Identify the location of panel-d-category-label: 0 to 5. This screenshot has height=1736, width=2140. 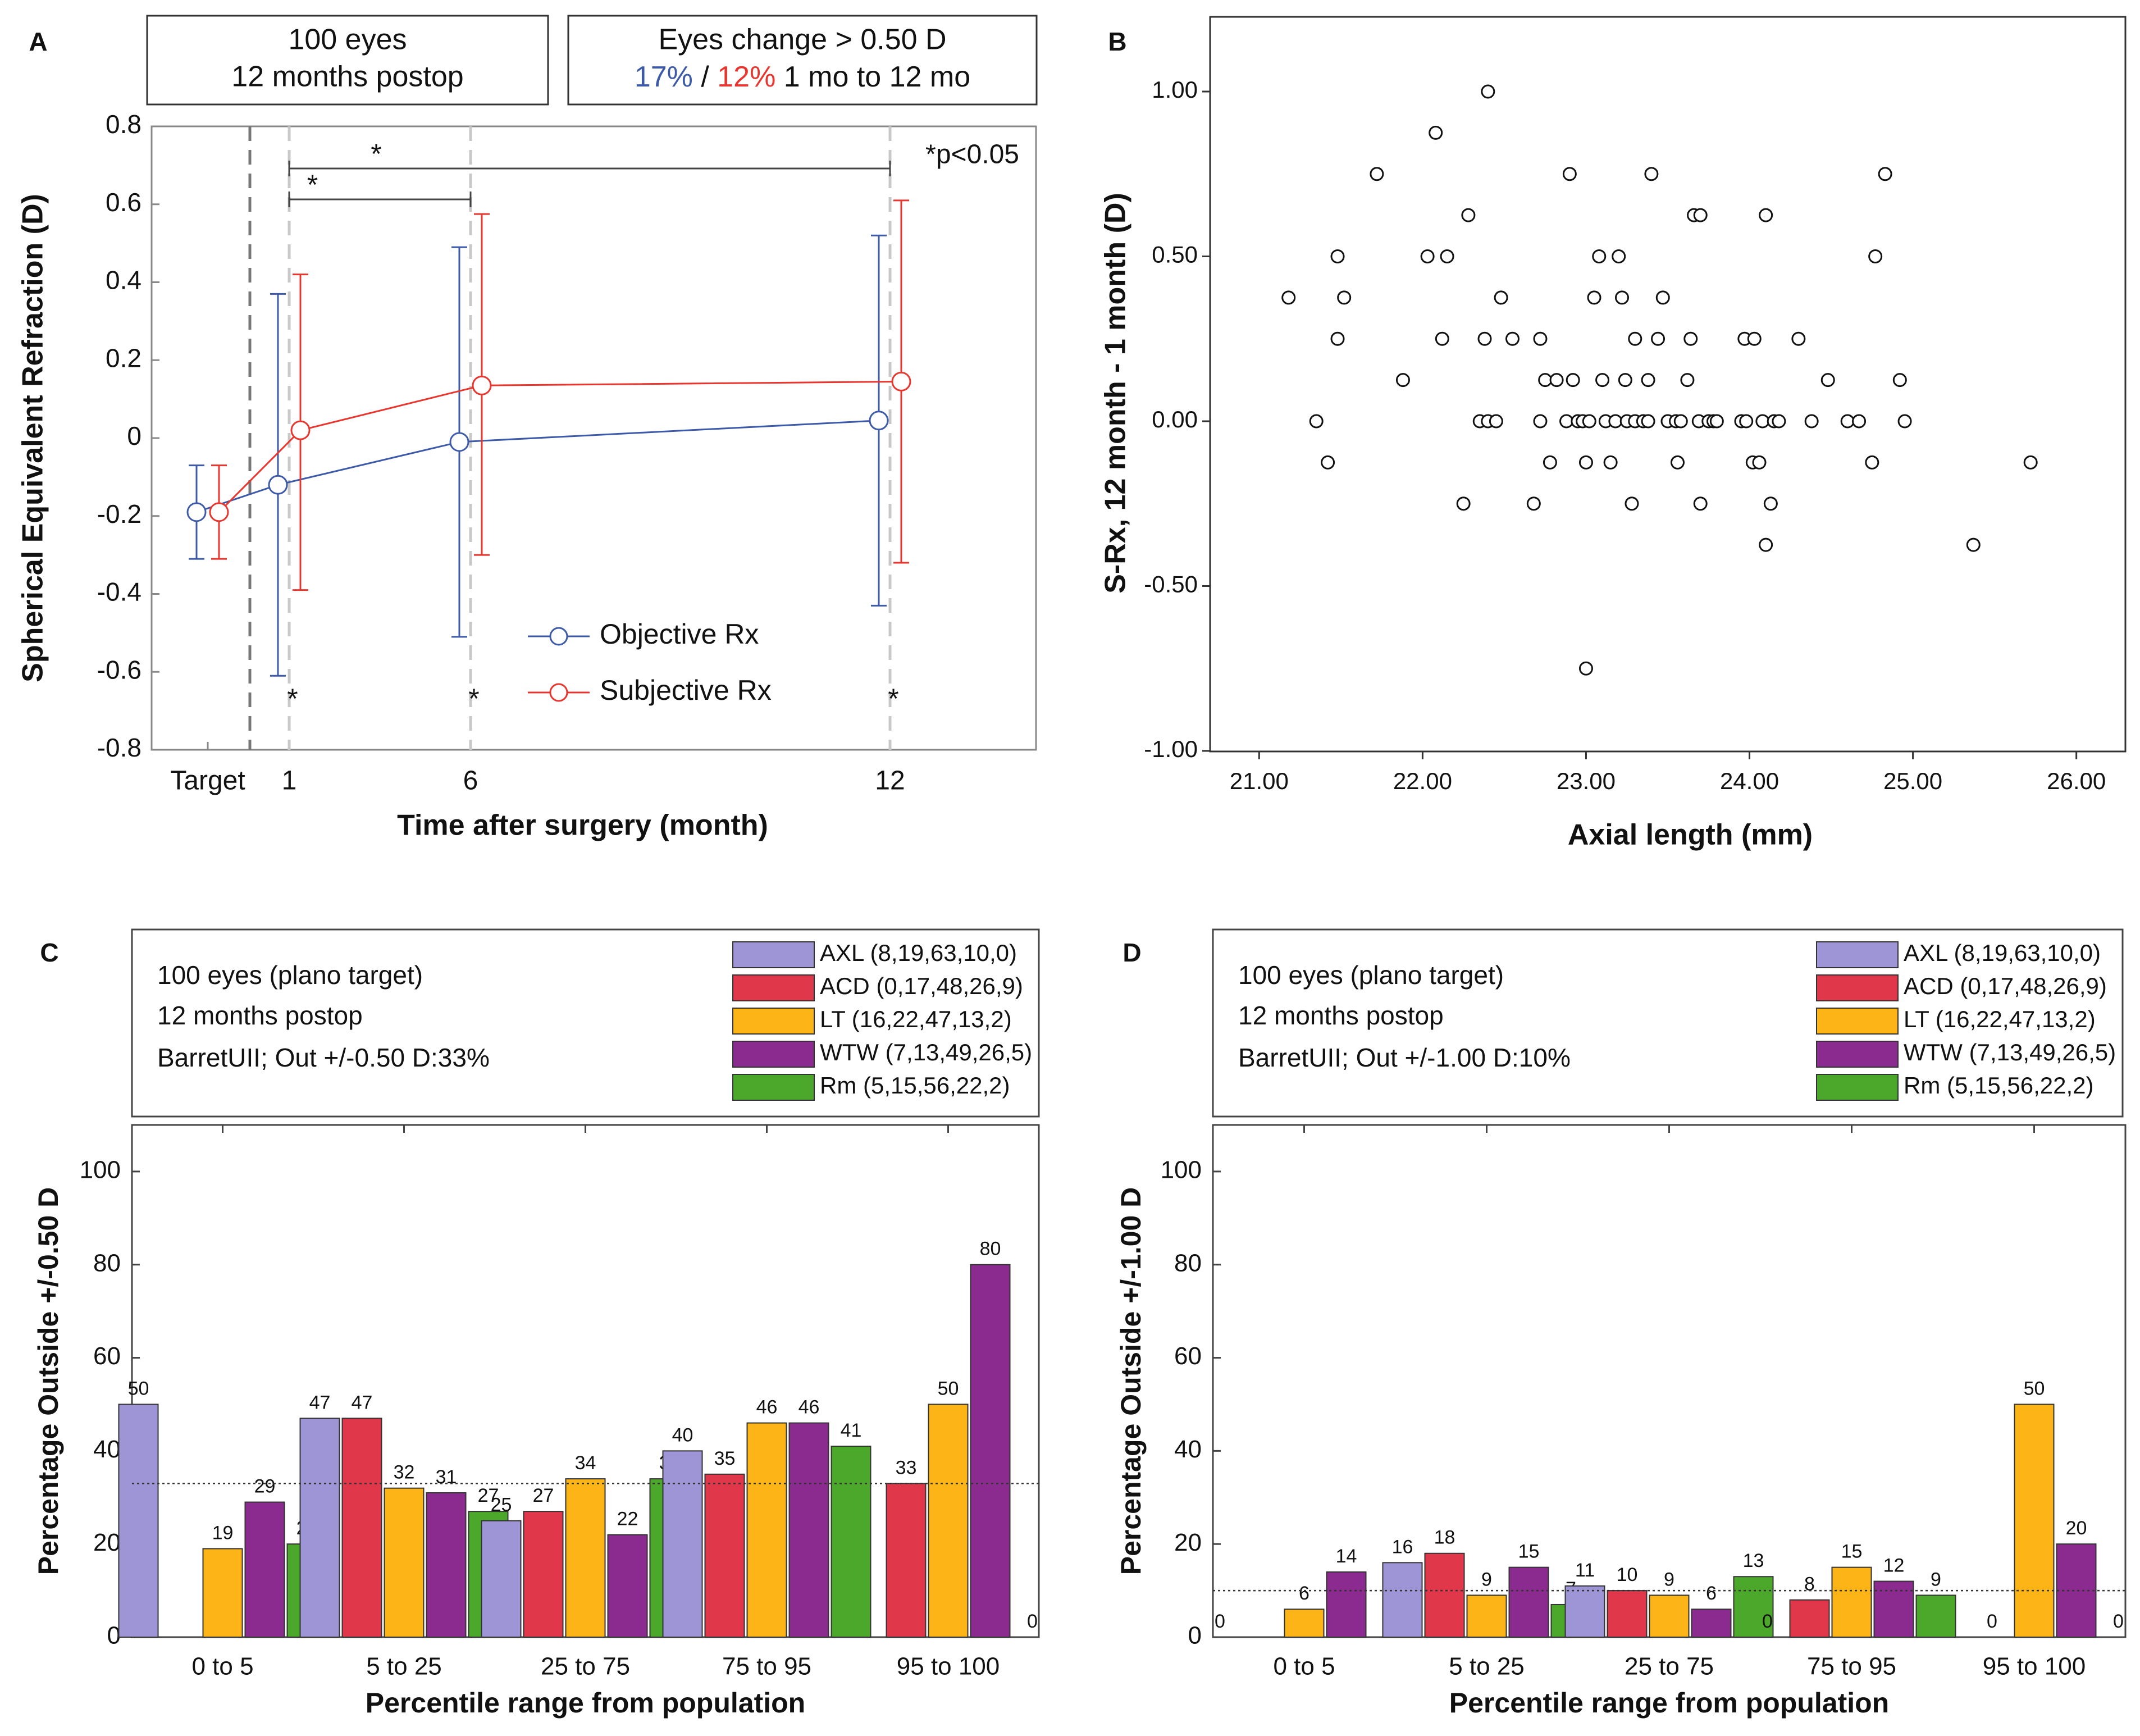
(1304, 1667).